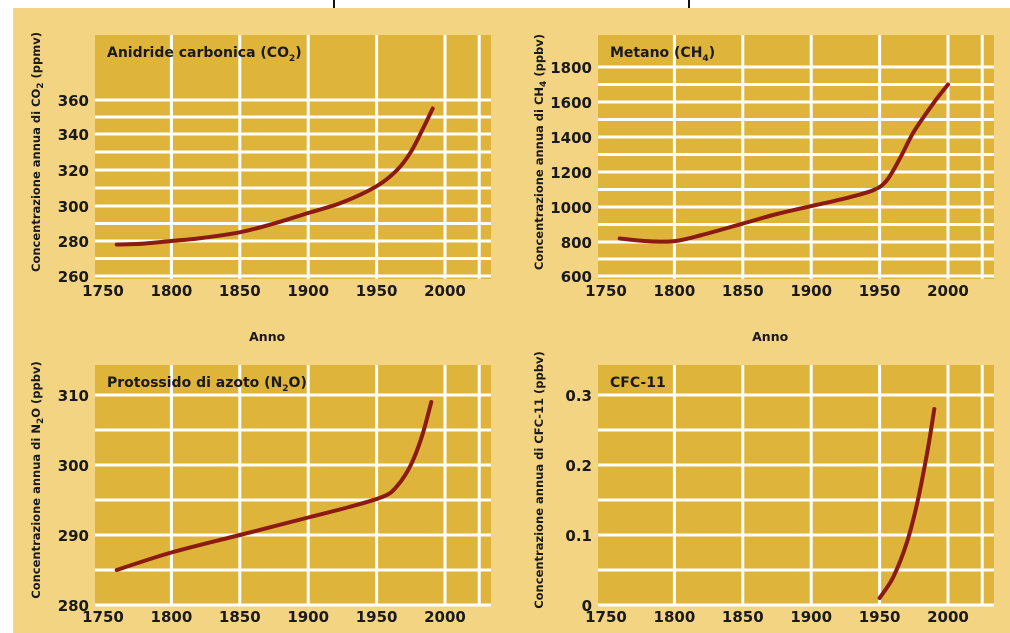 The image size is (1010, 633). What do you see at coordinates (540, 152) in the screenshot?
I see `y-axis-title: Concentrazione annua di CH4 (ppbv)` at bounding box center [540, 152].